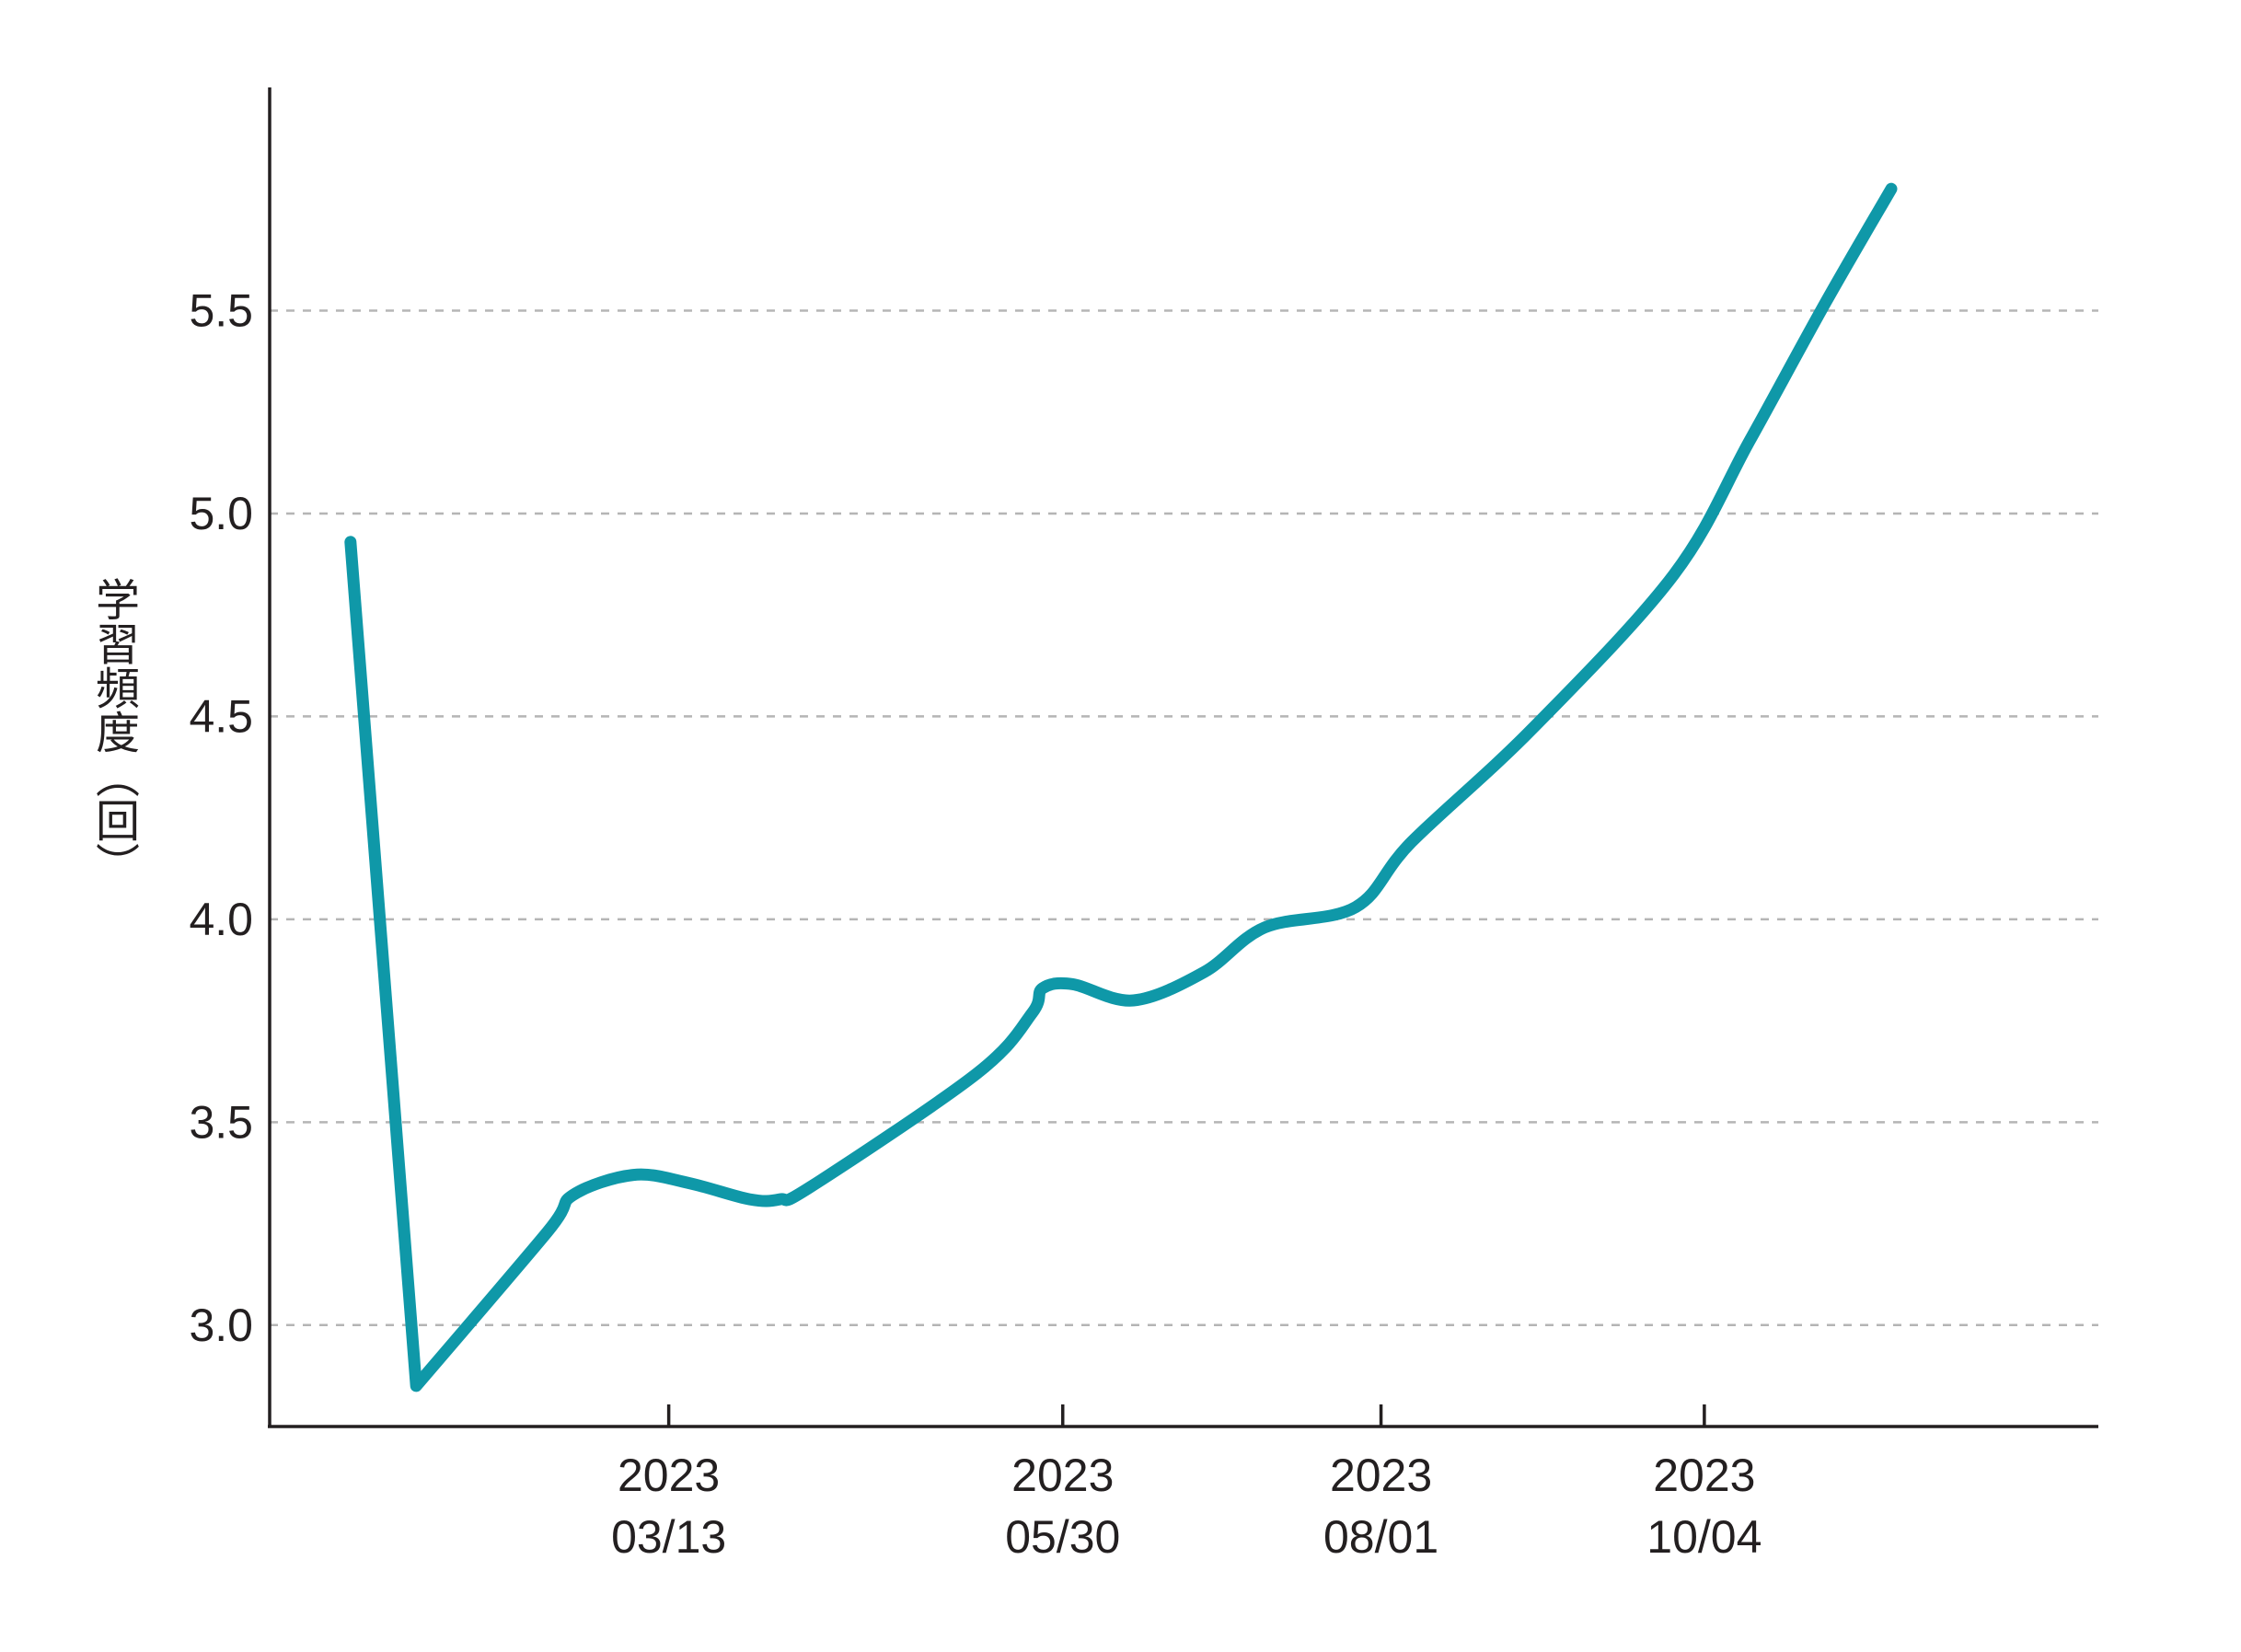  Describe the element at coordinates (221, 716) in the screenshot. I see `y-tick-label: 4.5` at that location.